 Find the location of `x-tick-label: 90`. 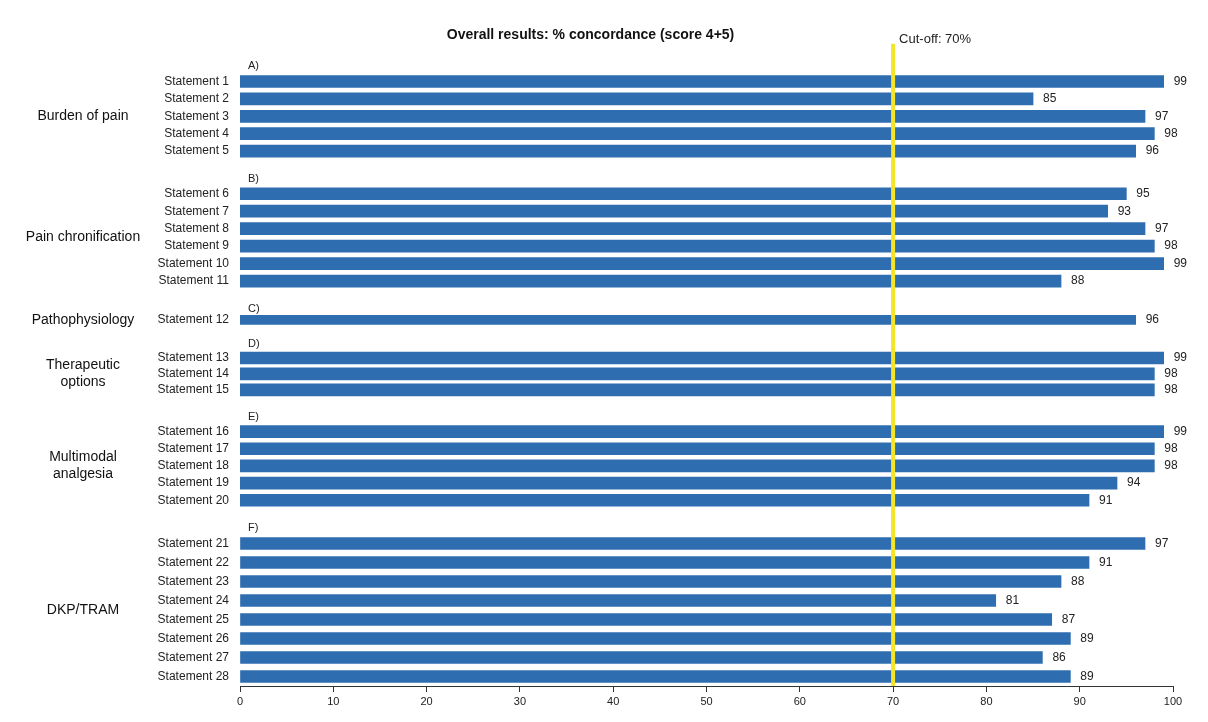

x-tick-label: 90 is located at coordinates (1079, 700).